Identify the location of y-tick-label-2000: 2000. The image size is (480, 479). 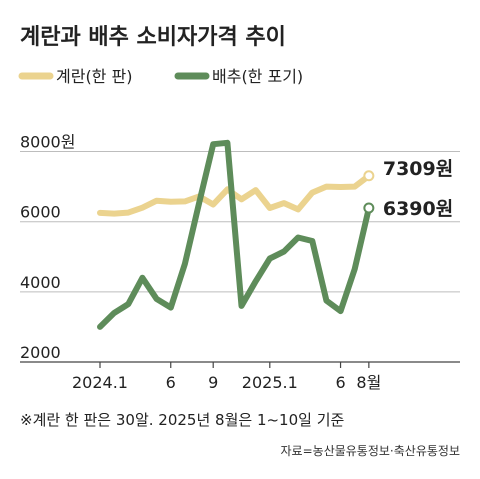
(40, 352).